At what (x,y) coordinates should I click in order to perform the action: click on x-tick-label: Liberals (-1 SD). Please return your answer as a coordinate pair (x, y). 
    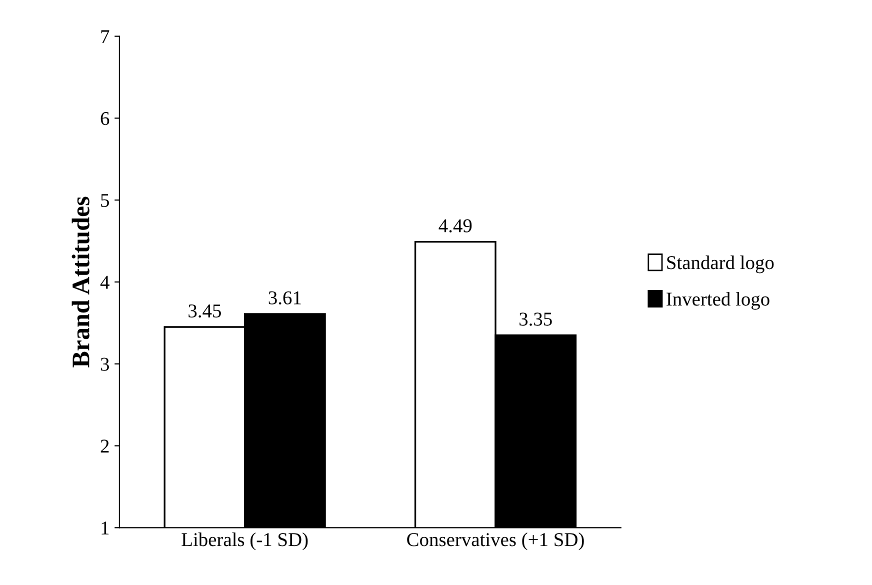
    Looking at the image, I should click on (245, 541).